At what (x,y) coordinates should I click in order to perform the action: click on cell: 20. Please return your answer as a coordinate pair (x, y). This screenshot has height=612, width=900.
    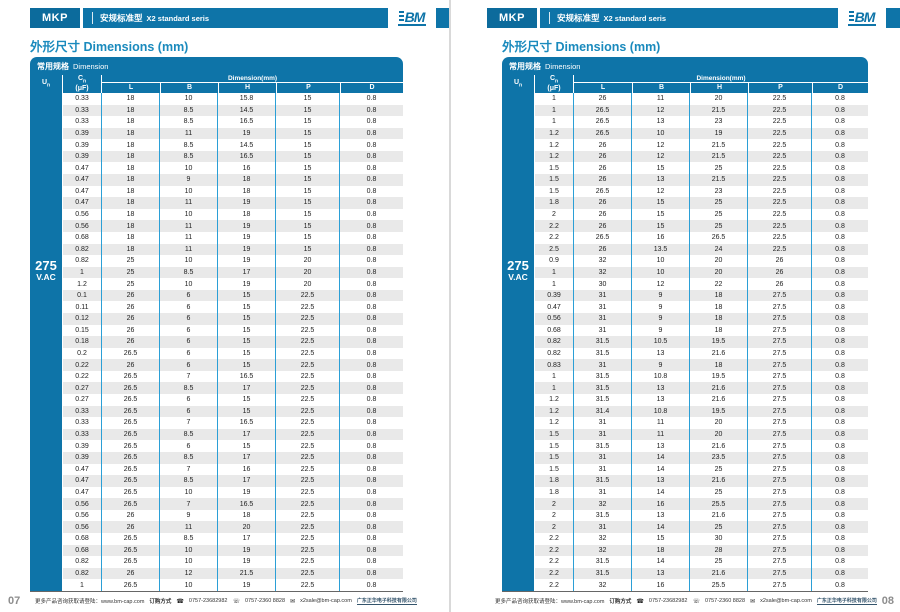
    Looking at the image, I should click on (719, 99).